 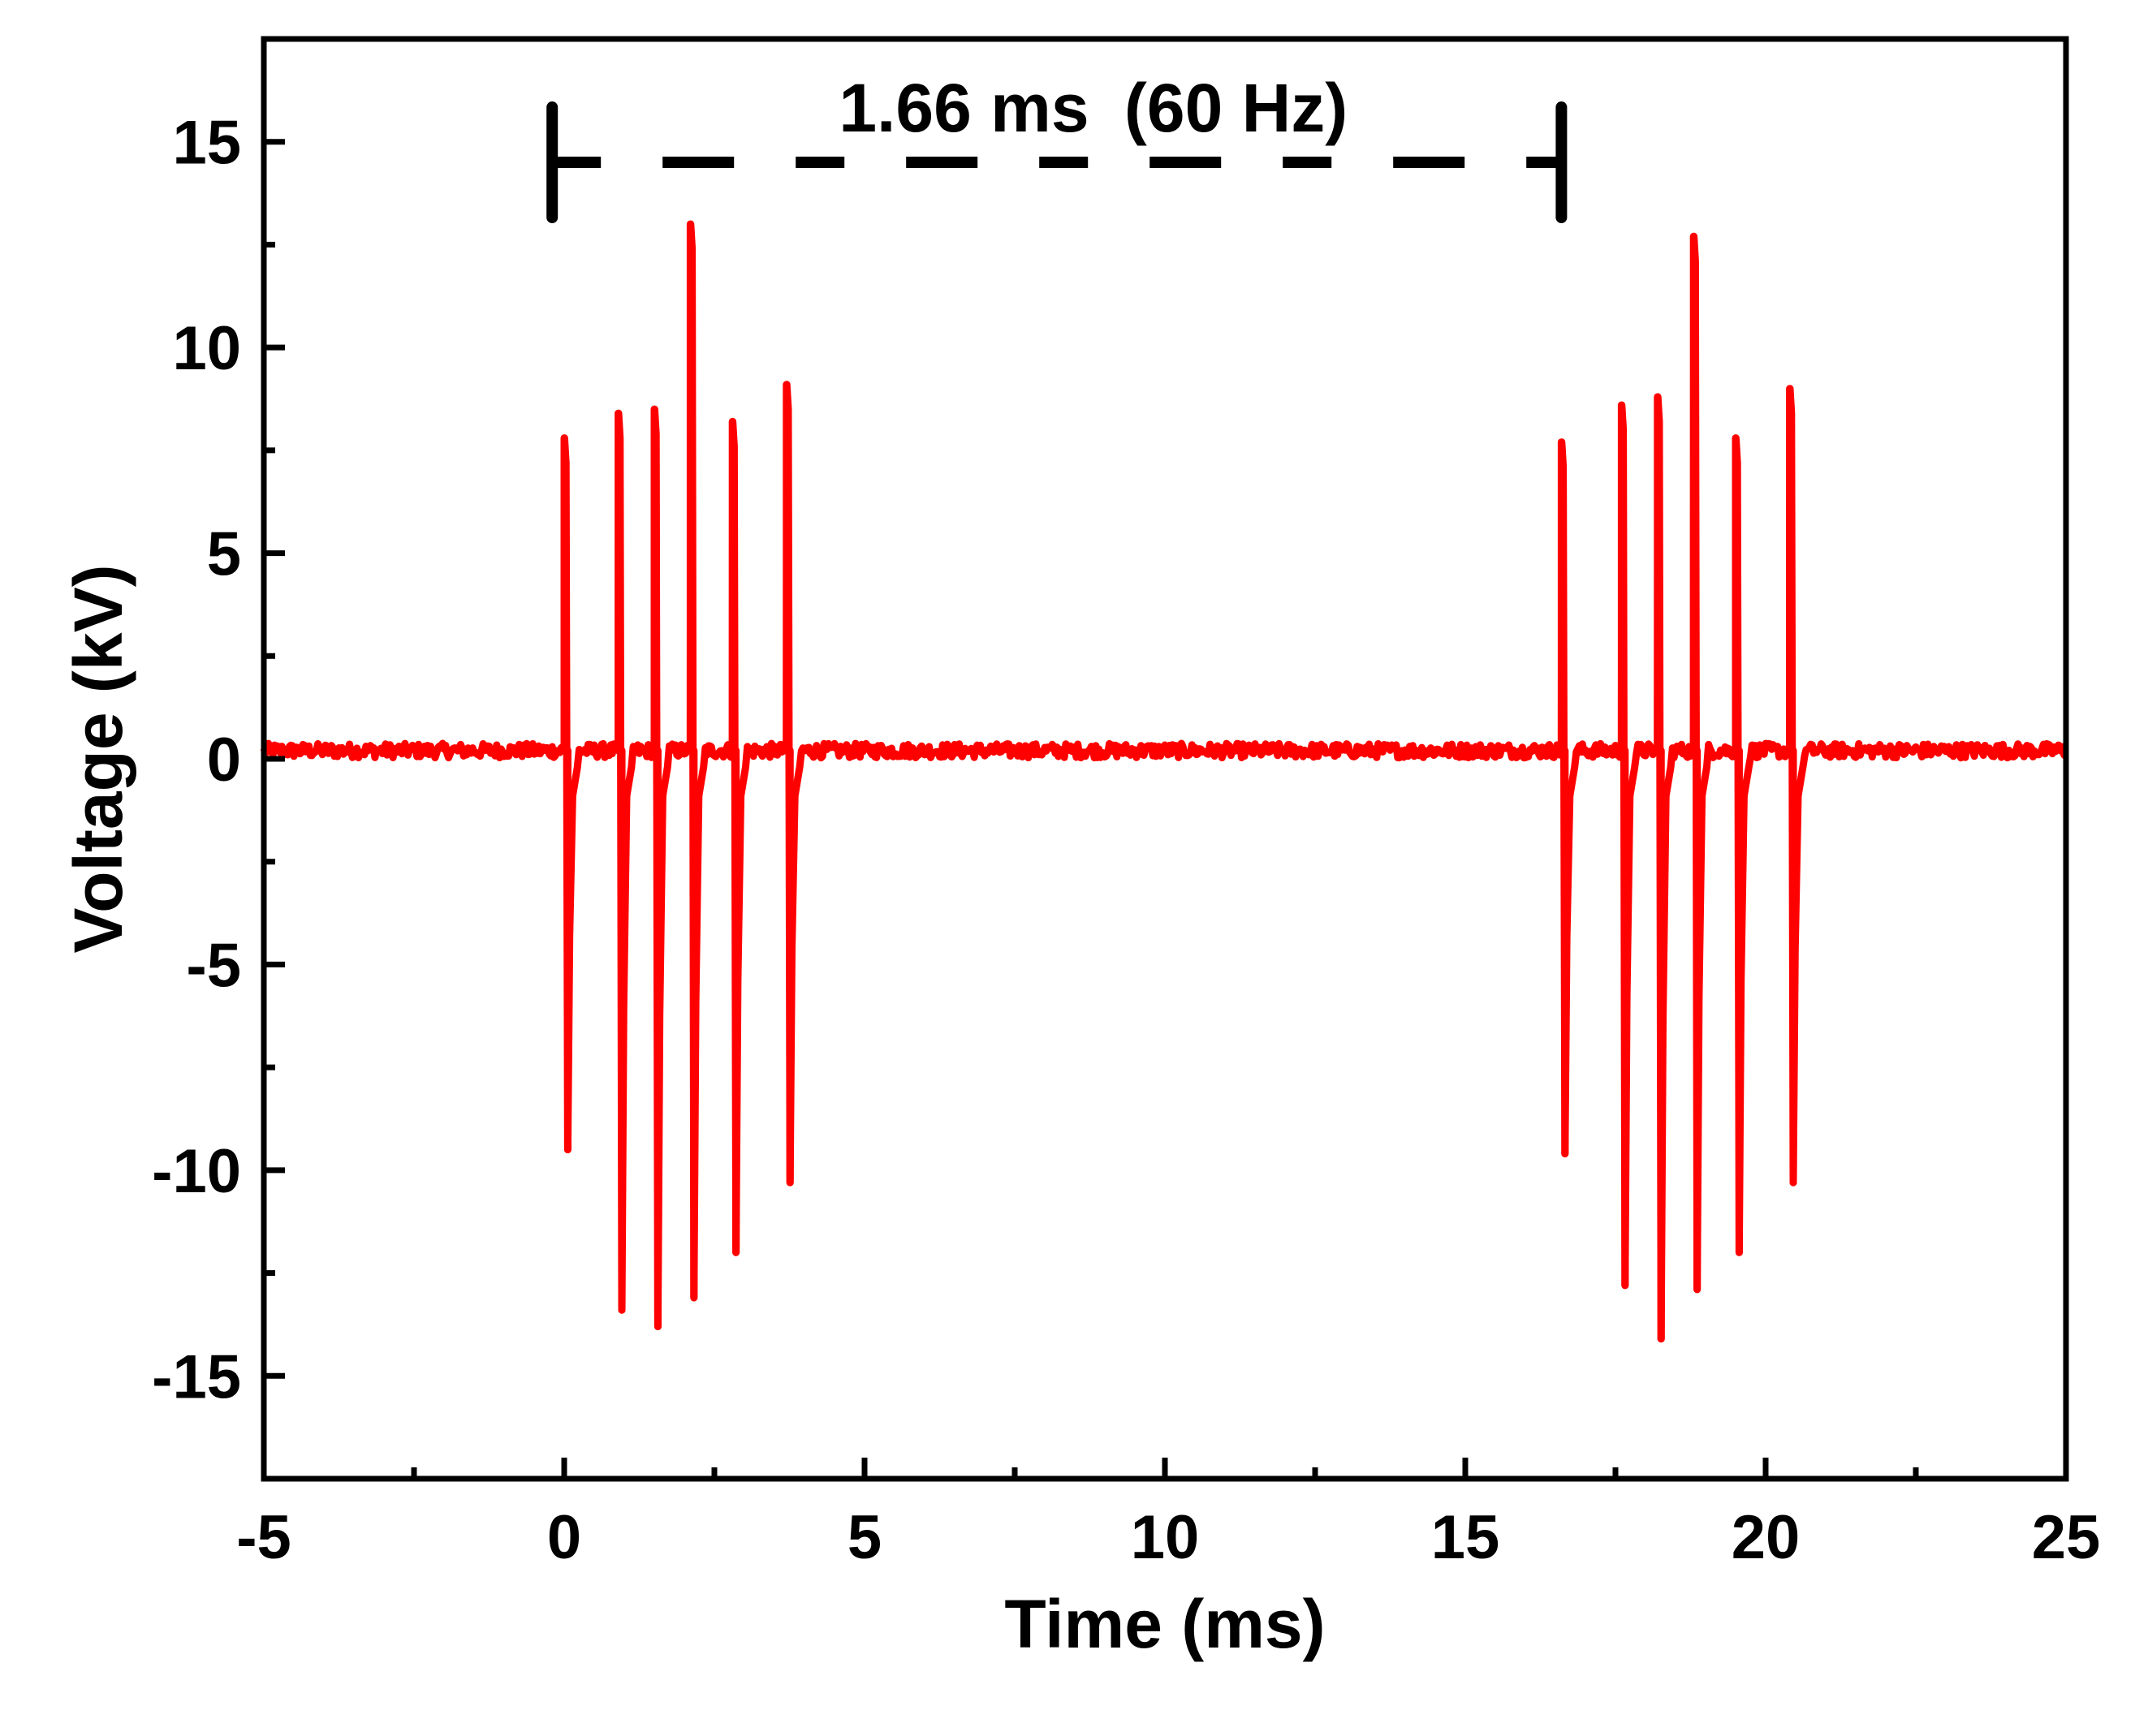 What do you see at coordinates (1093, 108) in the screenshot?
I see `annotation-period-label: 1.66 ms (60 Hz)` at bounding box center [1093, 108].